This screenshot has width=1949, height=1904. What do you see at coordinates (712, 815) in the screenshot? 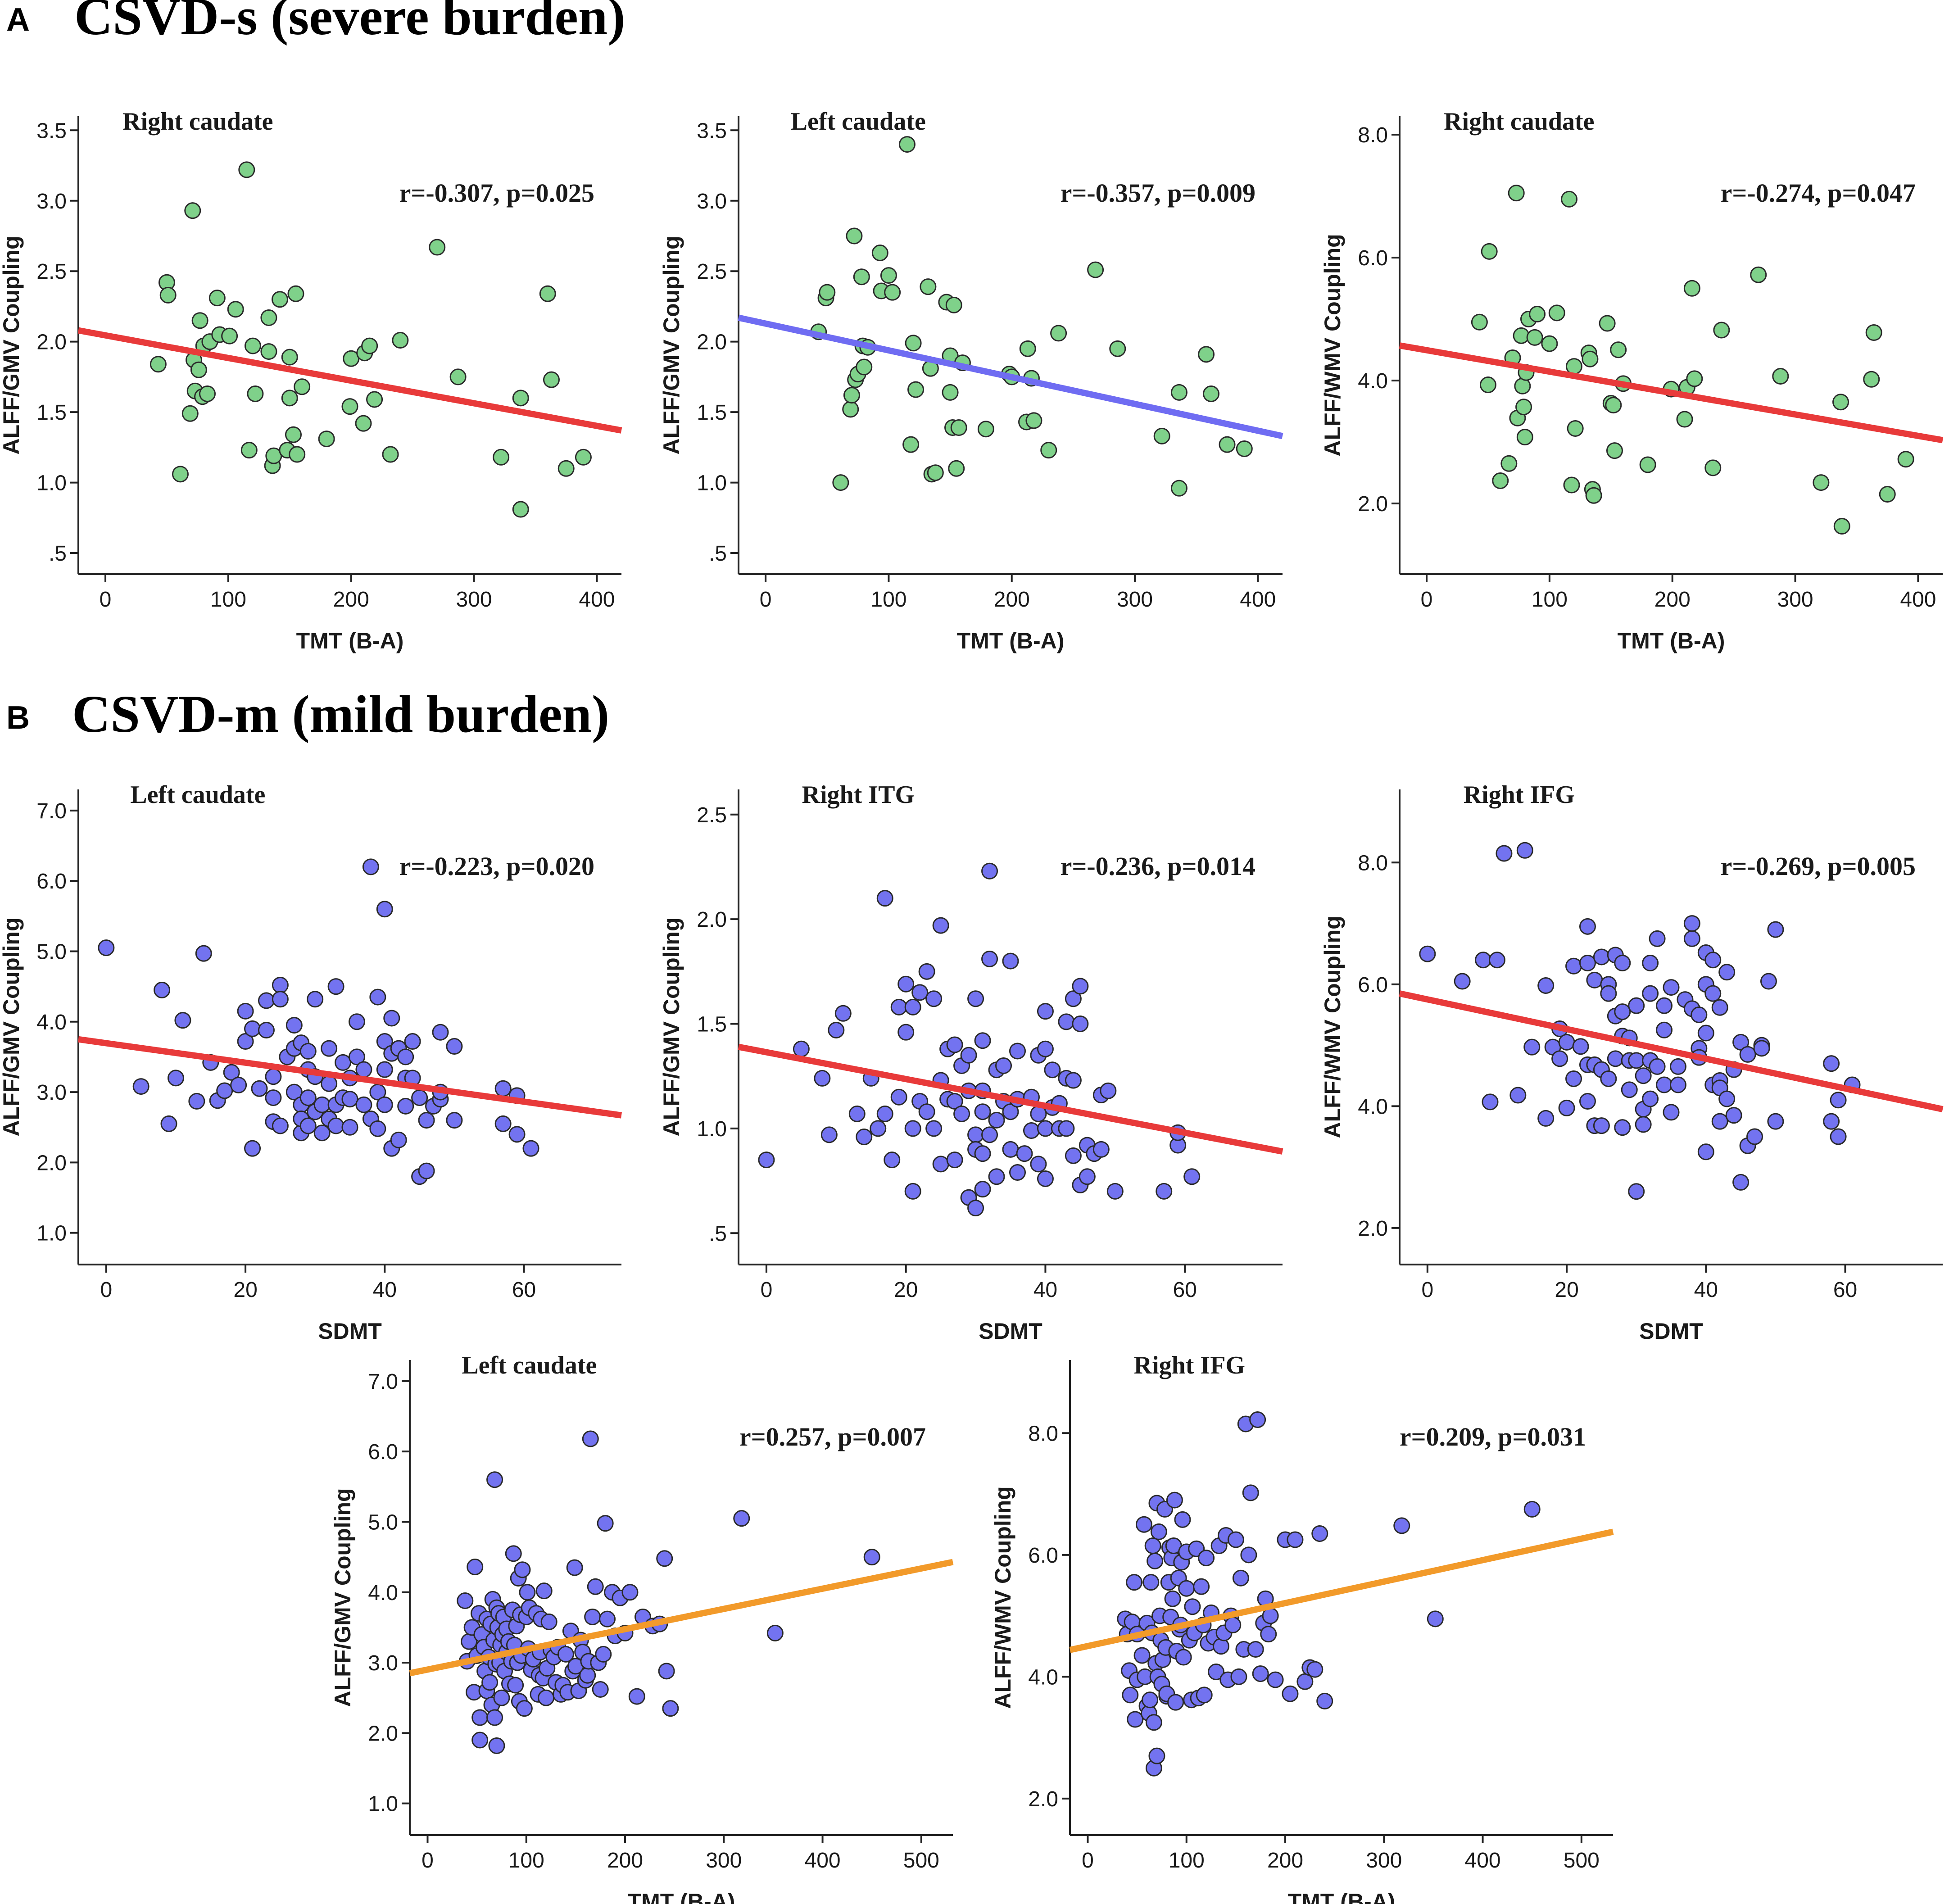
I see `y-tick-label: 2.5` at bounding box center [712, 815].